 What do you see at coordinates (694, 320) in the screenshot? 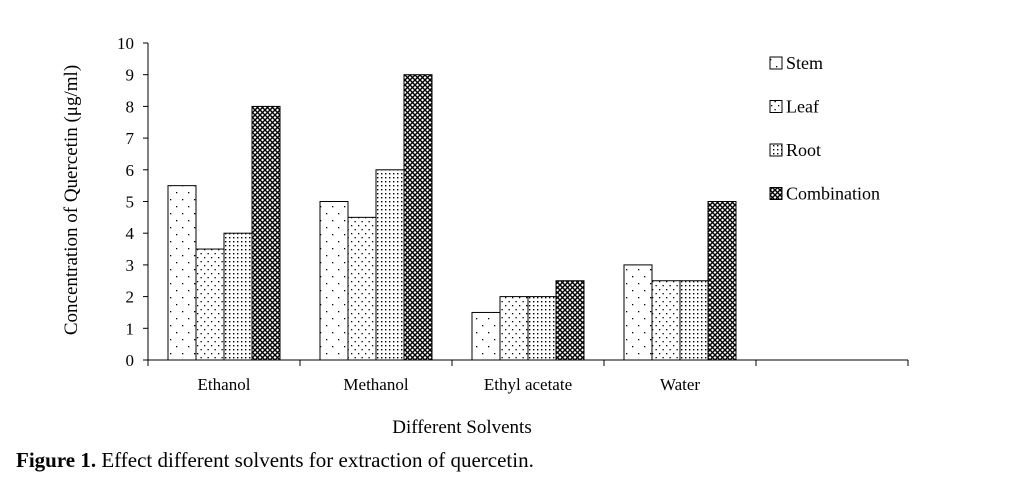
I see `bar-root-water` at bounding box center [694, 320].